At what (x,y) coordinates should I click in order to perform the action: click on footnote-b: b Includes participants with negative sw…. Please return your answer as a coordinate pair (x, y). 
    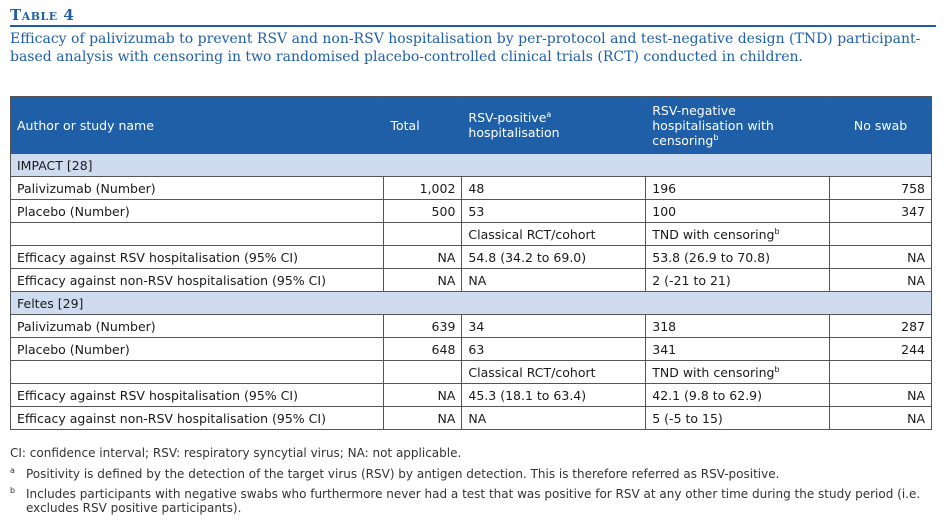
    Looking at the image, I should click on (475, 500).